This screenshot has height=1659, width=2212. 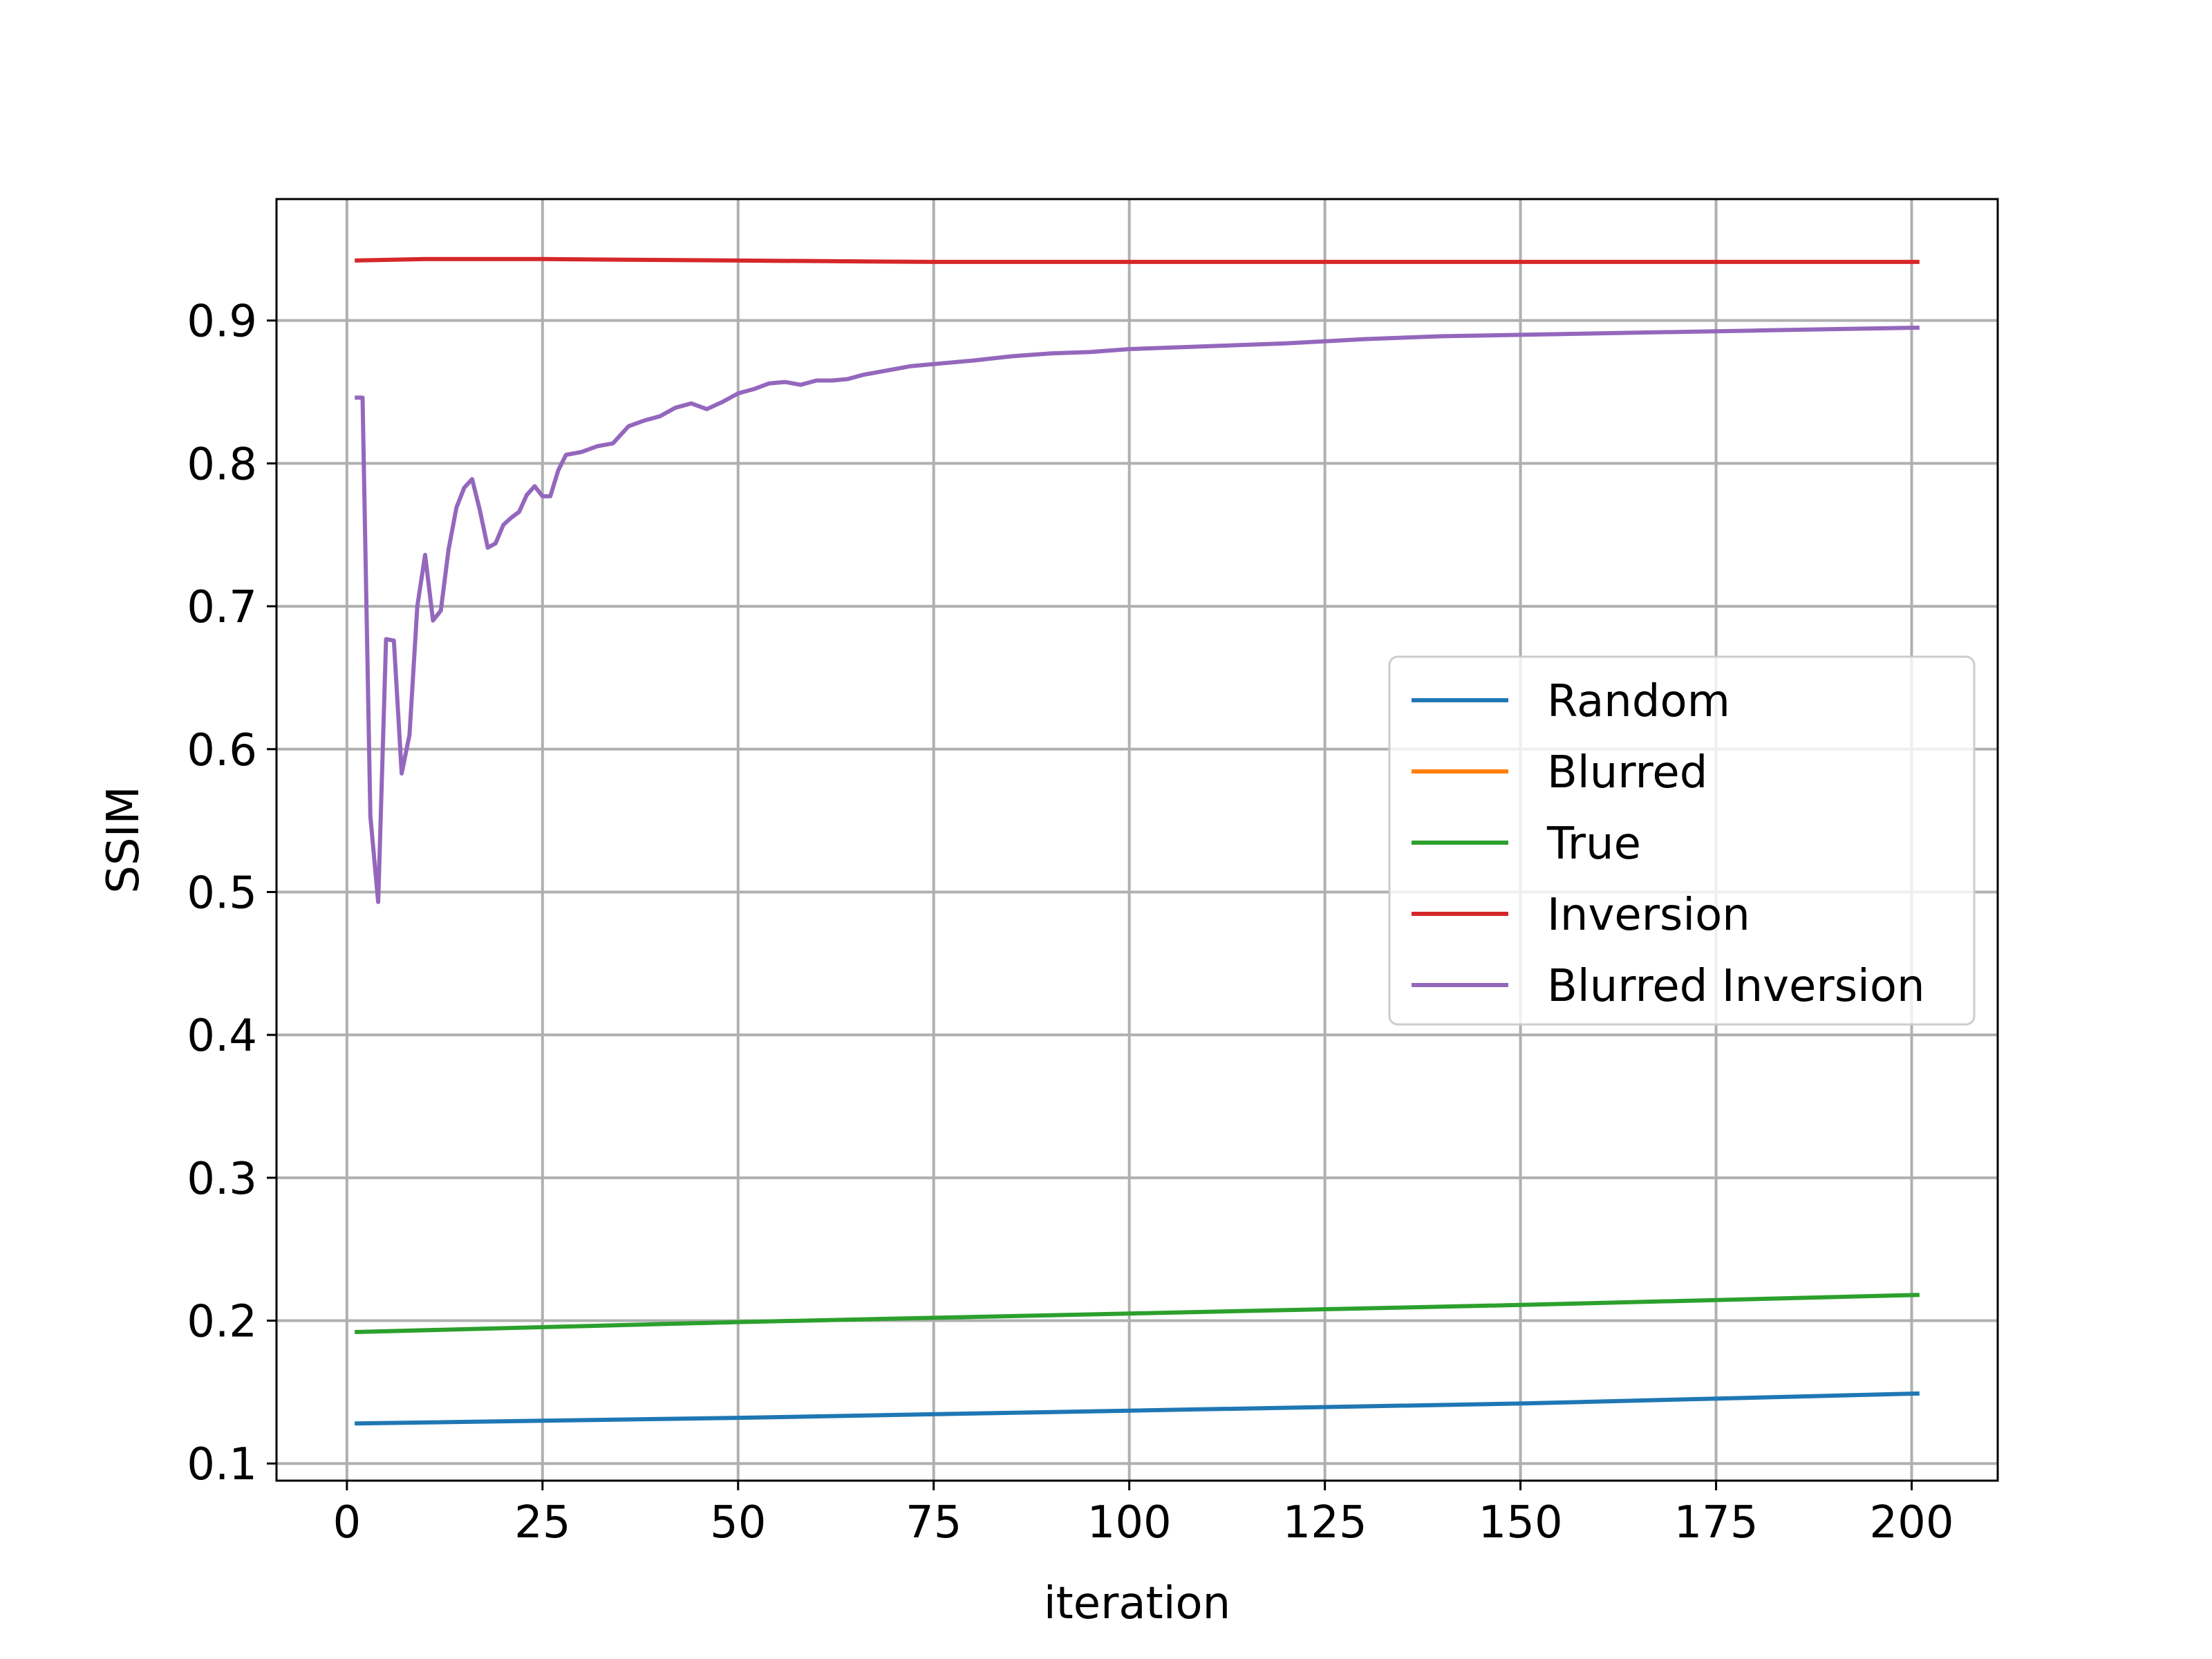 What do you see at coordinates (347, 1522) in the screenshot?
I see `x-tick-label: 0` at bounding box center [347, 1522].